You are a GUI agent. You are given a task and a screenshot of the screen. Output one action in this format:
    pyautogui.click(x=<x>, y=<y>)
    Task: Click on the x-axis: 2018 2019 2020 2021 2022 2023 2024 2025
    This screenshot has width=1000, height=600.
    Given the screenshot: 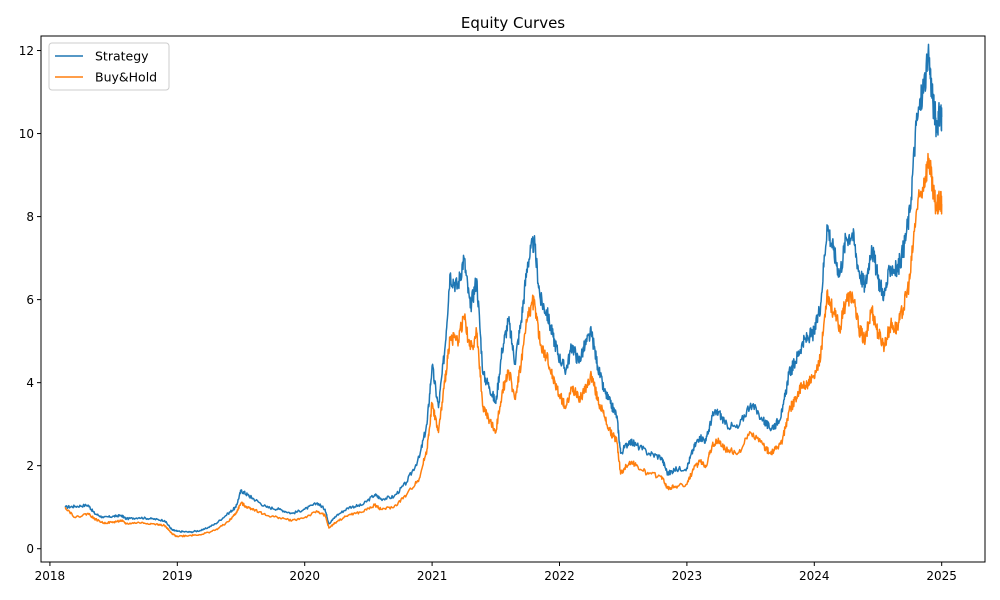 What is the action you would take?
    pyautogui.click(x=496, y=572)
    